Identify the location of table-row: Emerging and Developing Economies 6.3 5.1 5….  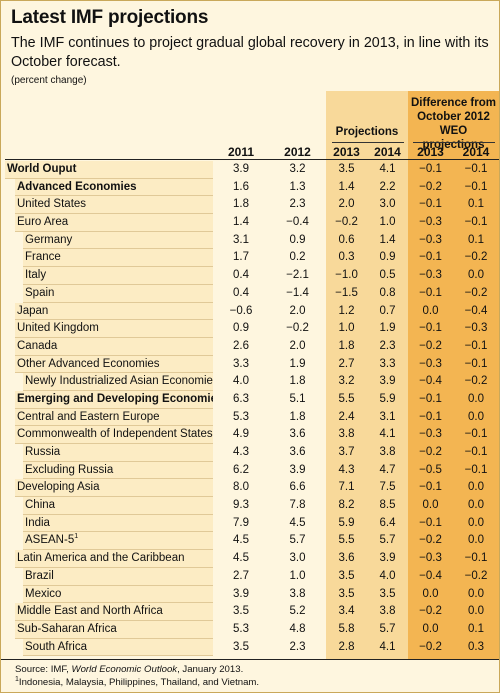
(250, 399).